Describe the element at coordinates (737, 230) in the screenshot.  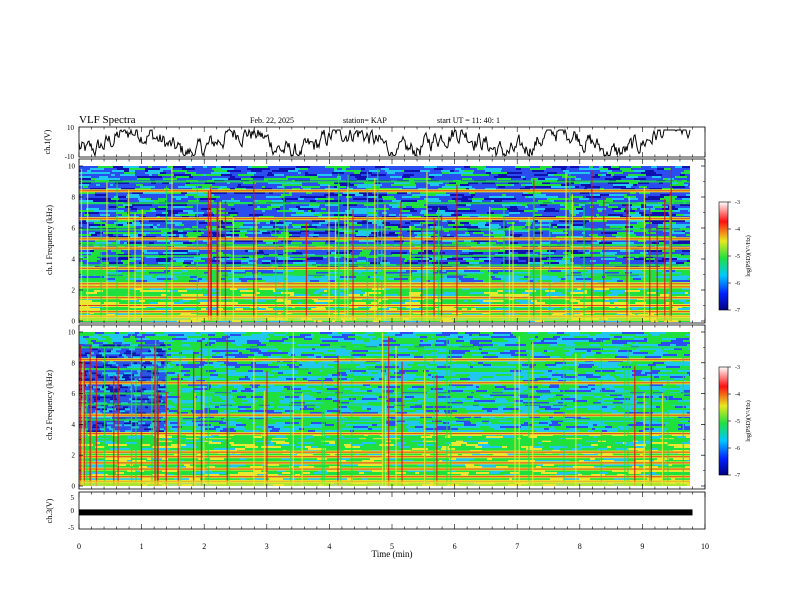
I see `ch1-colorbar-tick--4: -4` at that location.